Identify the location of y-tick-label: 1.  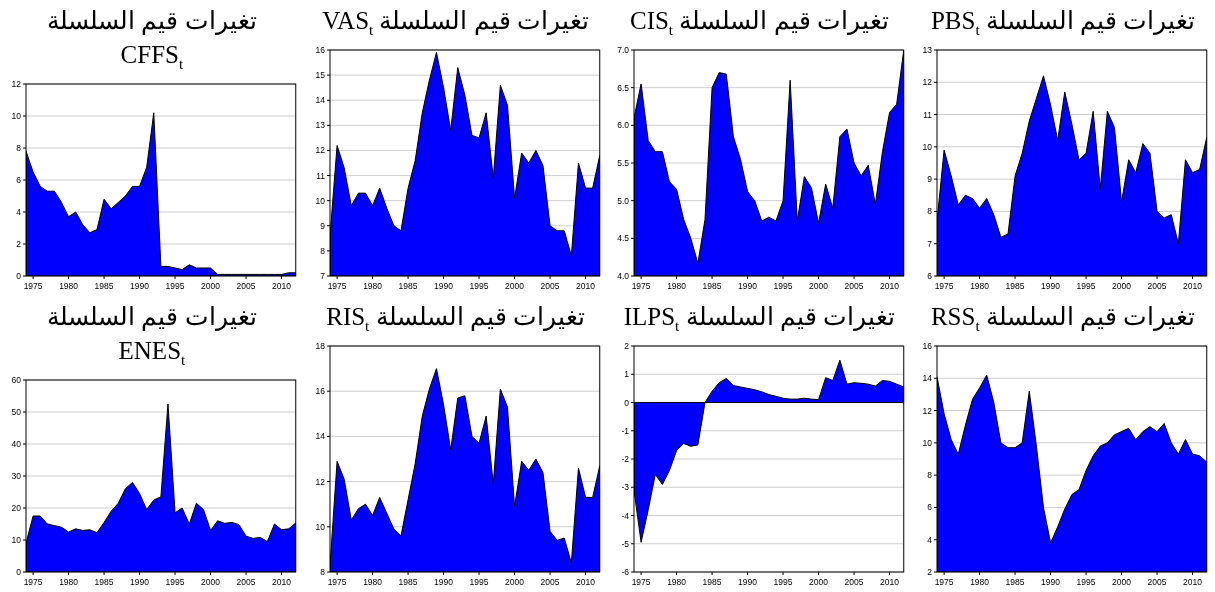
(626, 374).